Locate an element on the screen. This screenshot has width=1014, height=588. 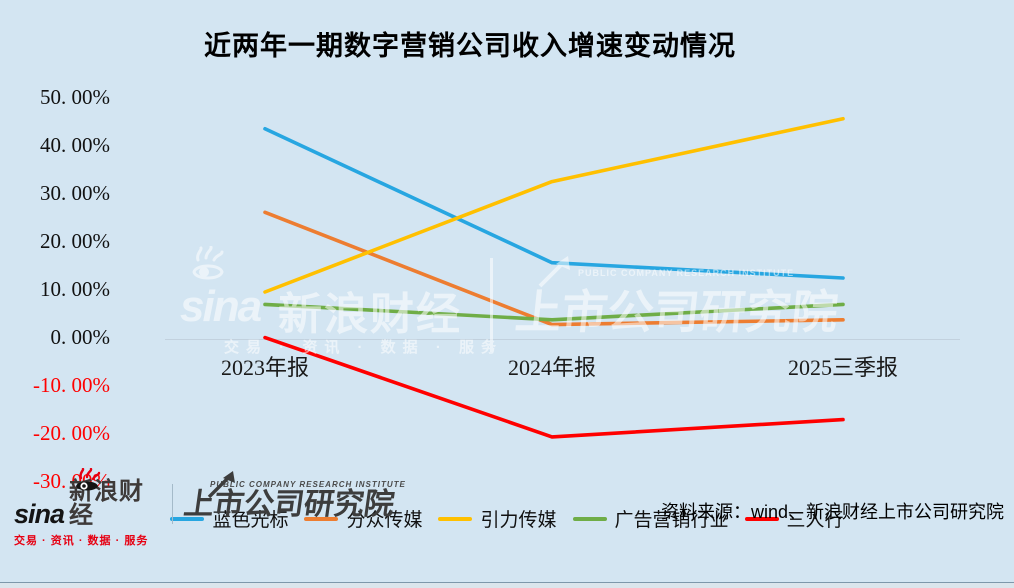
legend-item: 蓝色光标 is located at coordinates (229, 518).